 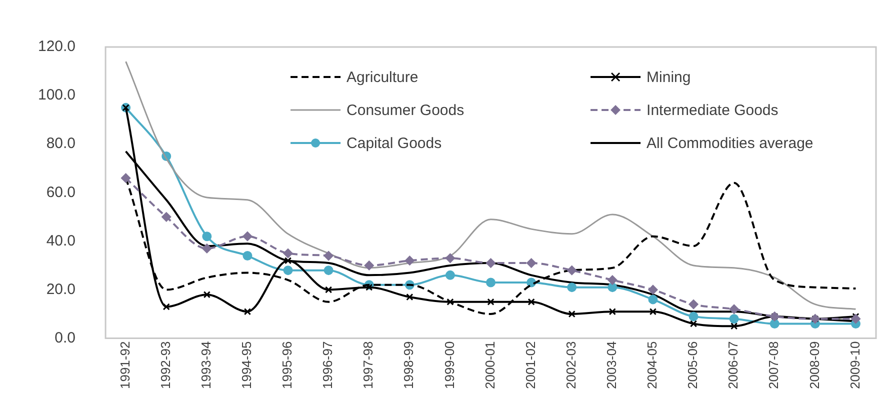 What do you see at coordinates (57, 47) in the screenshot?
I see `y-tick-label: 120.0` at bounding box center [57, 47].